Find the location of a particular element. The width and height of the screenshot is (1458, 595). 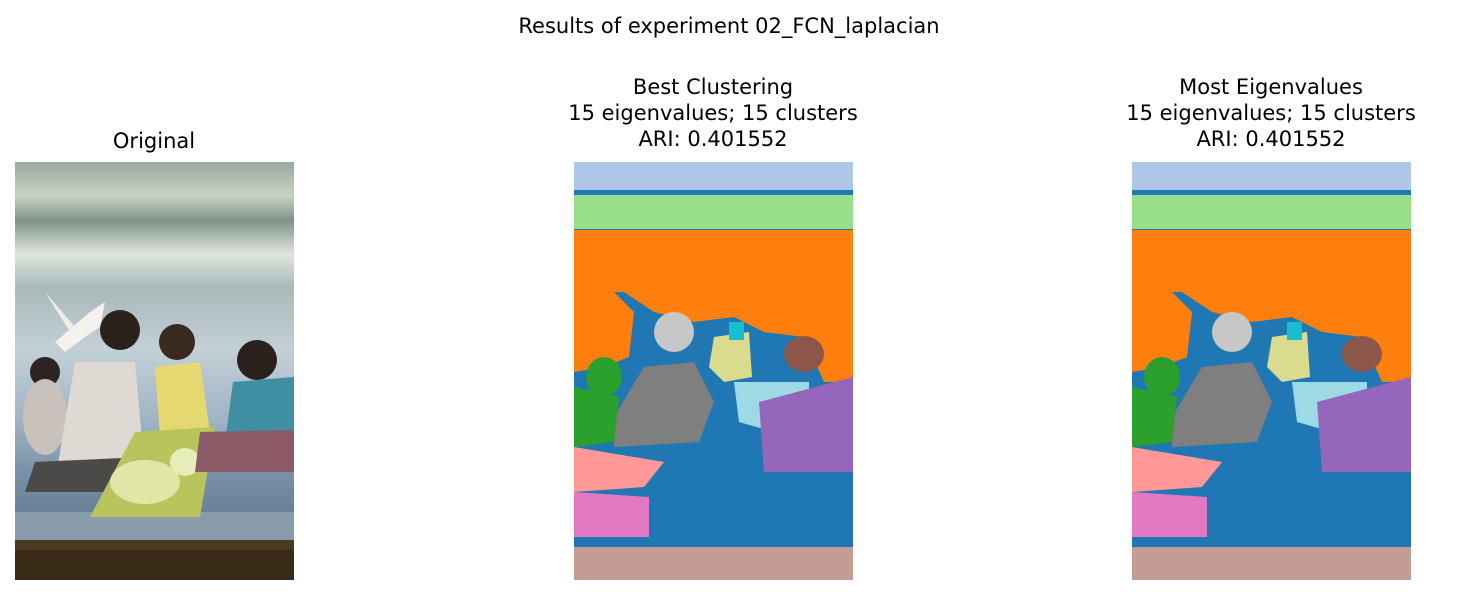

original-photo is located at coordinates (154, 371).